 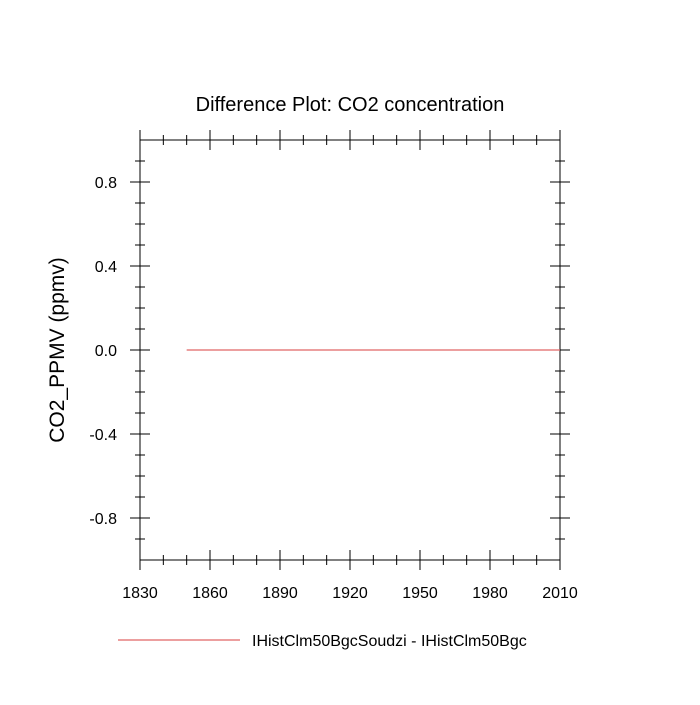 What do you see at coordinates (280, 593) in the screenshot?
I see `x-tick-label: 1890` at bounding box center [280, 593].